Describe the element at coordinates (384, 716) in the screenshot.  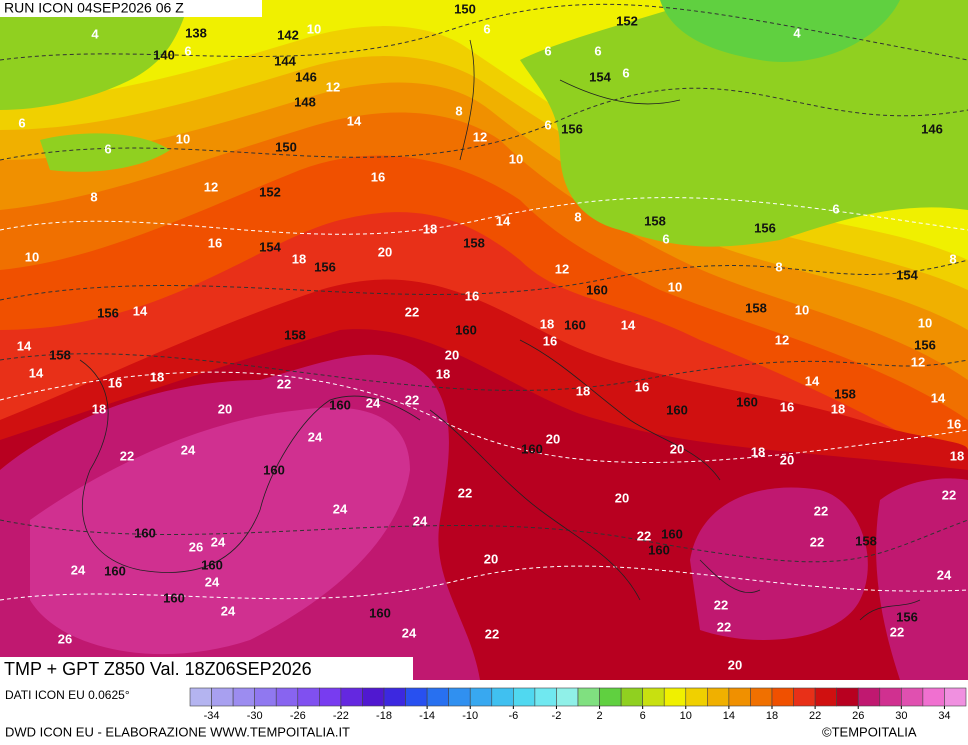
I see `tick-label: -18` at that location.